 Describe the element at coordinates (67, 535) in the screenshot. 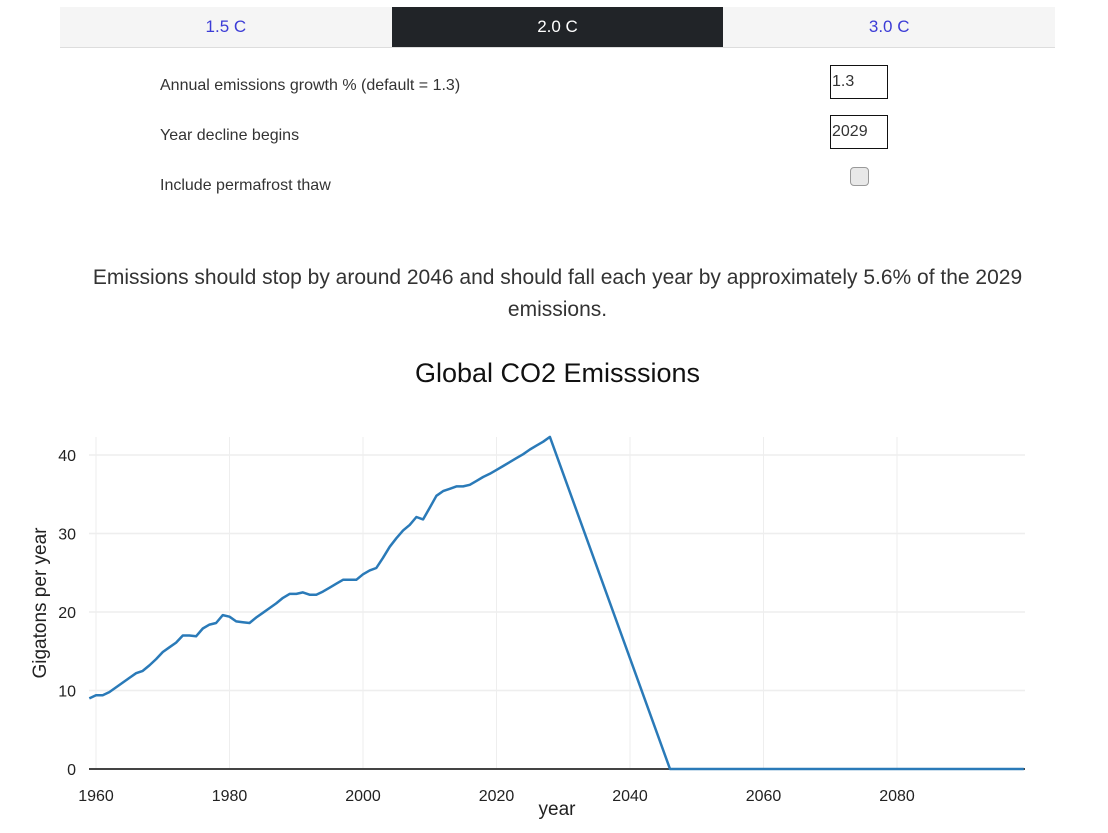

I see `y-tick-label: 30` at that location.